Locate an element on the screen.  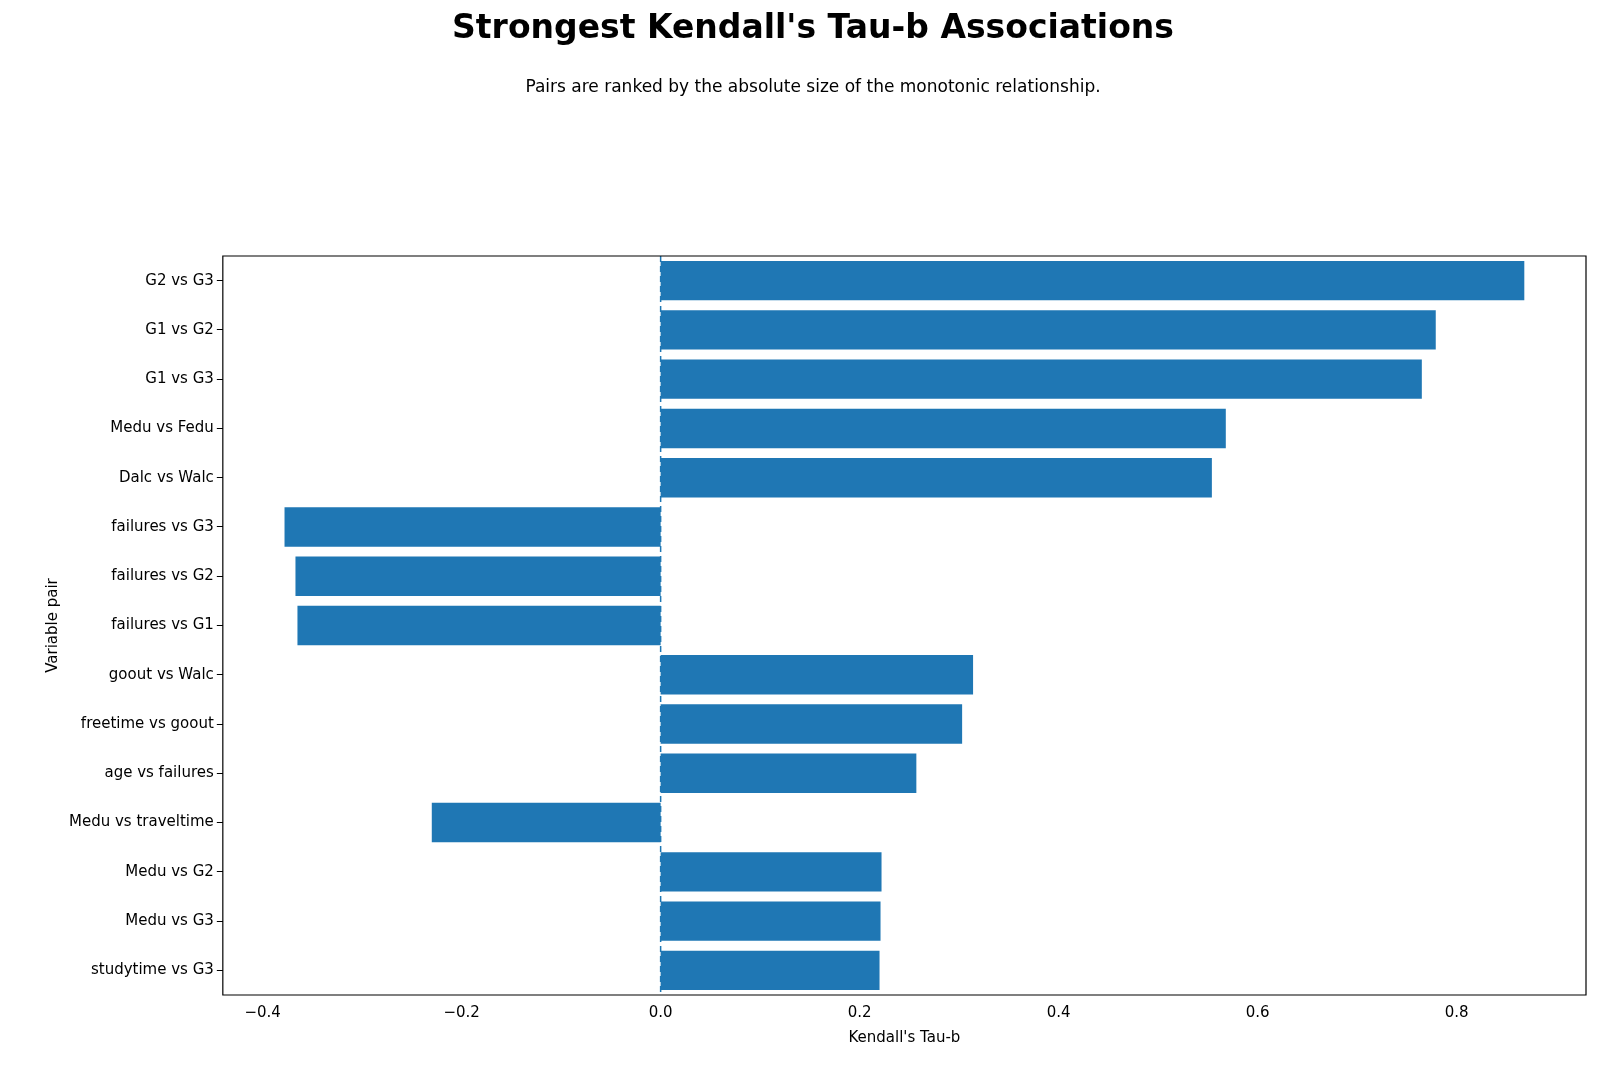
y-tick-label: Medu vs Fedu is located at coordinates (162, 427).